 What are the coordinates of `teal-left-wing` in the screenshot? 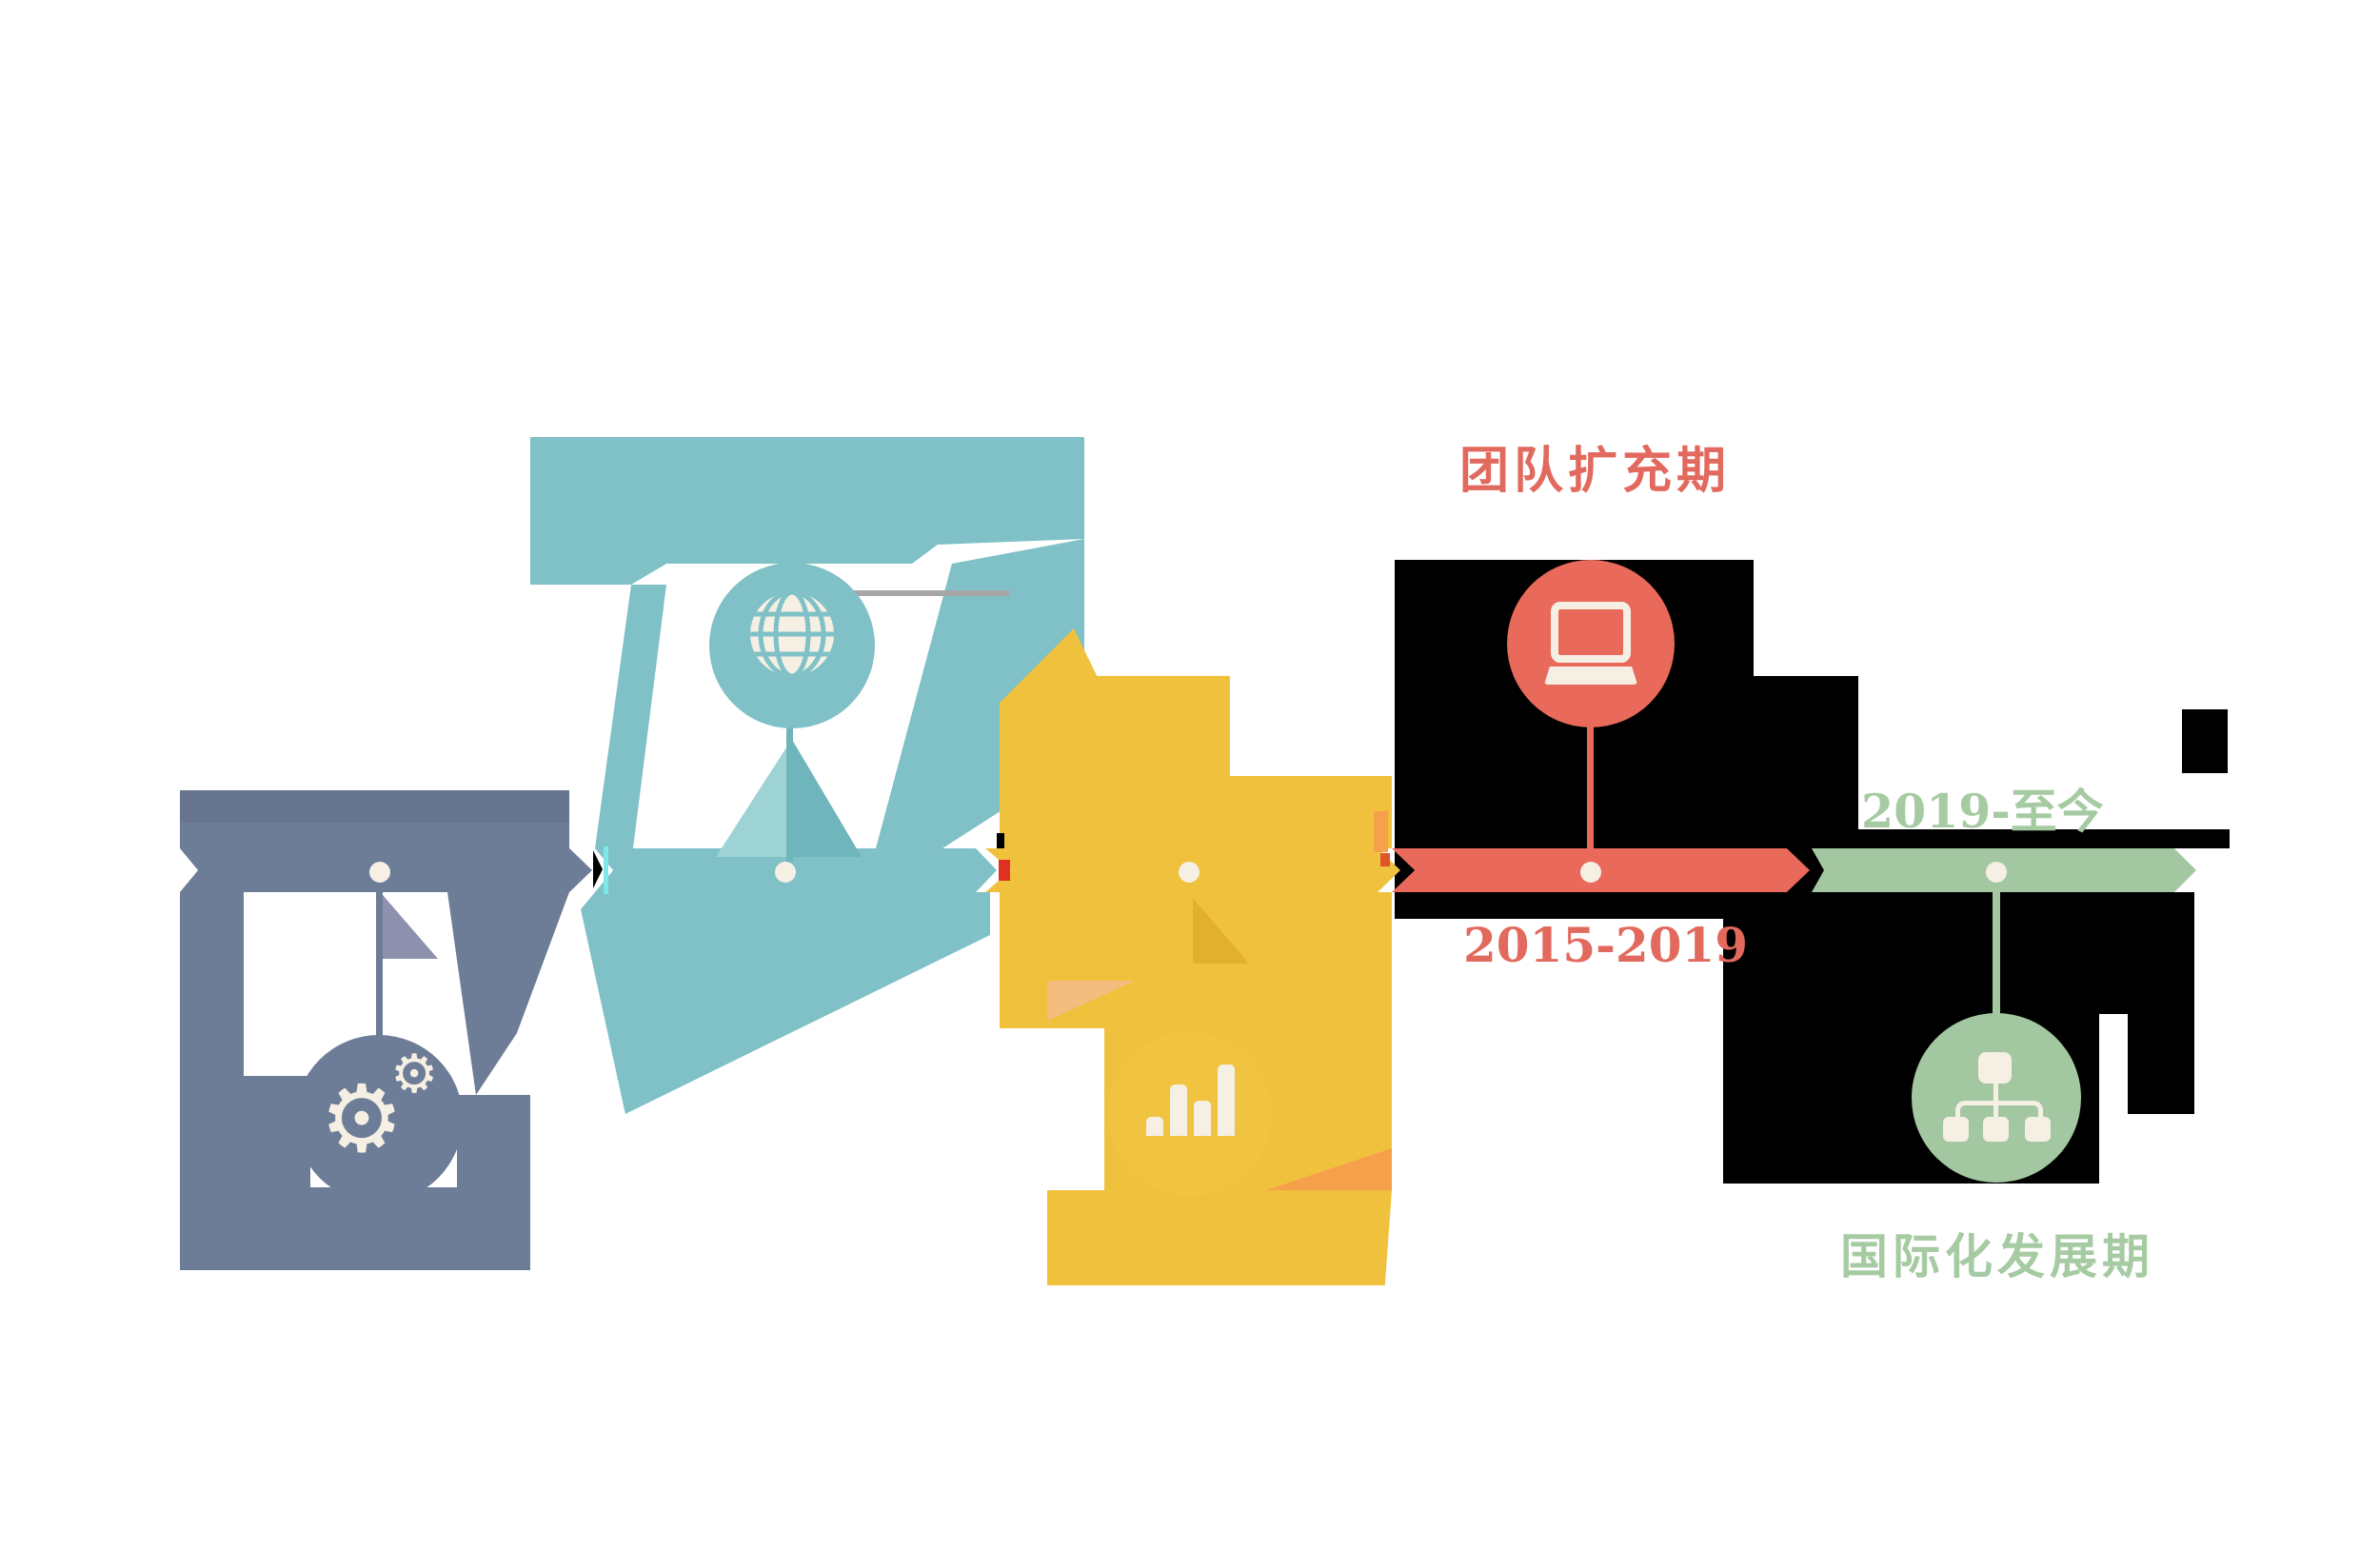 It's located at (630, 717).